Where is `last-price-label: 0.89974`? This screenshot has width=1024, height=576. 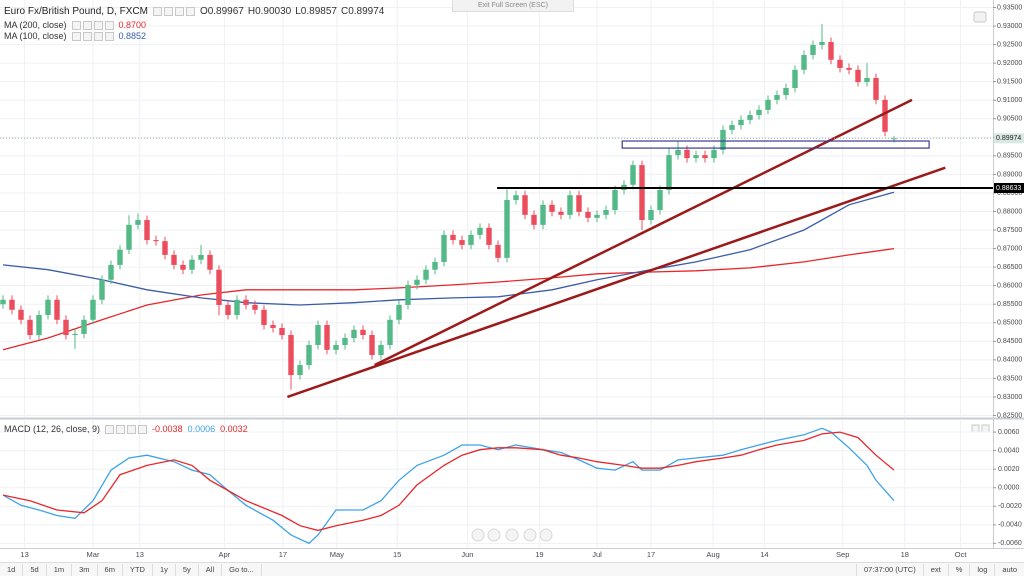 last-price-label: 0.89974 is located at coordinates (1008, 138).